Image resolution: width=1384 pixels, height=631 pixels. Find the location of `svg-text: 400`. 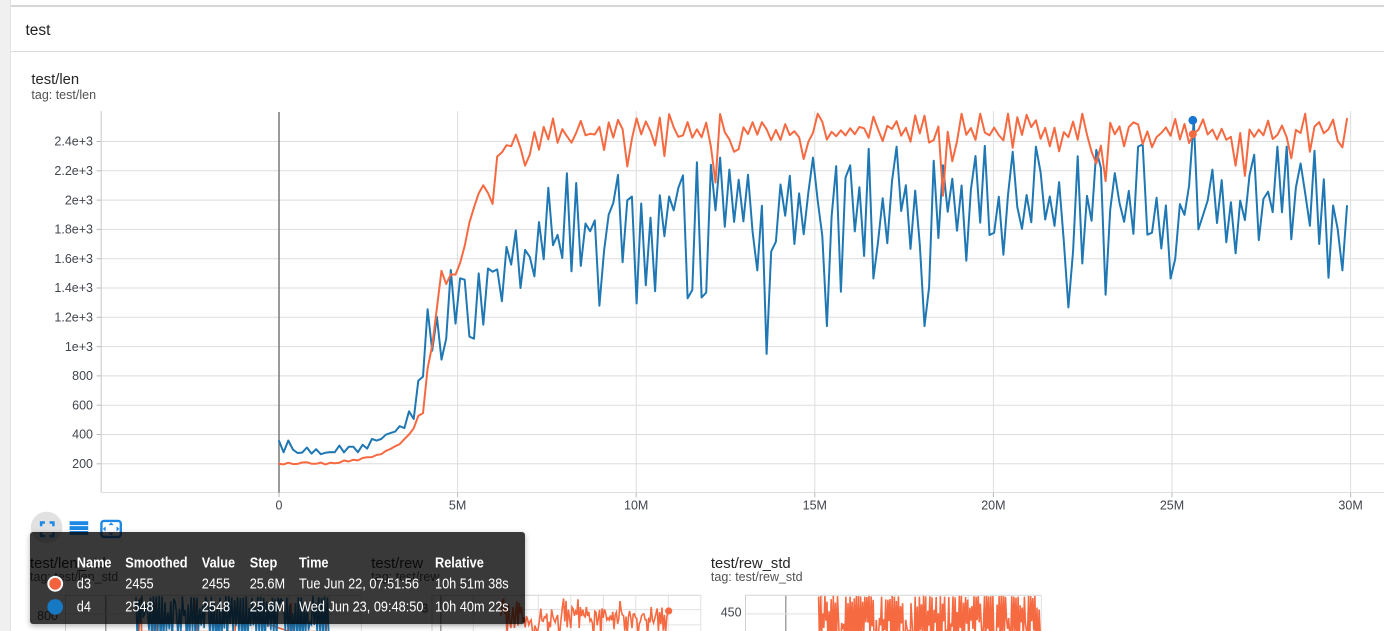

svg-text: 400 is located at coordinates (82, 435).